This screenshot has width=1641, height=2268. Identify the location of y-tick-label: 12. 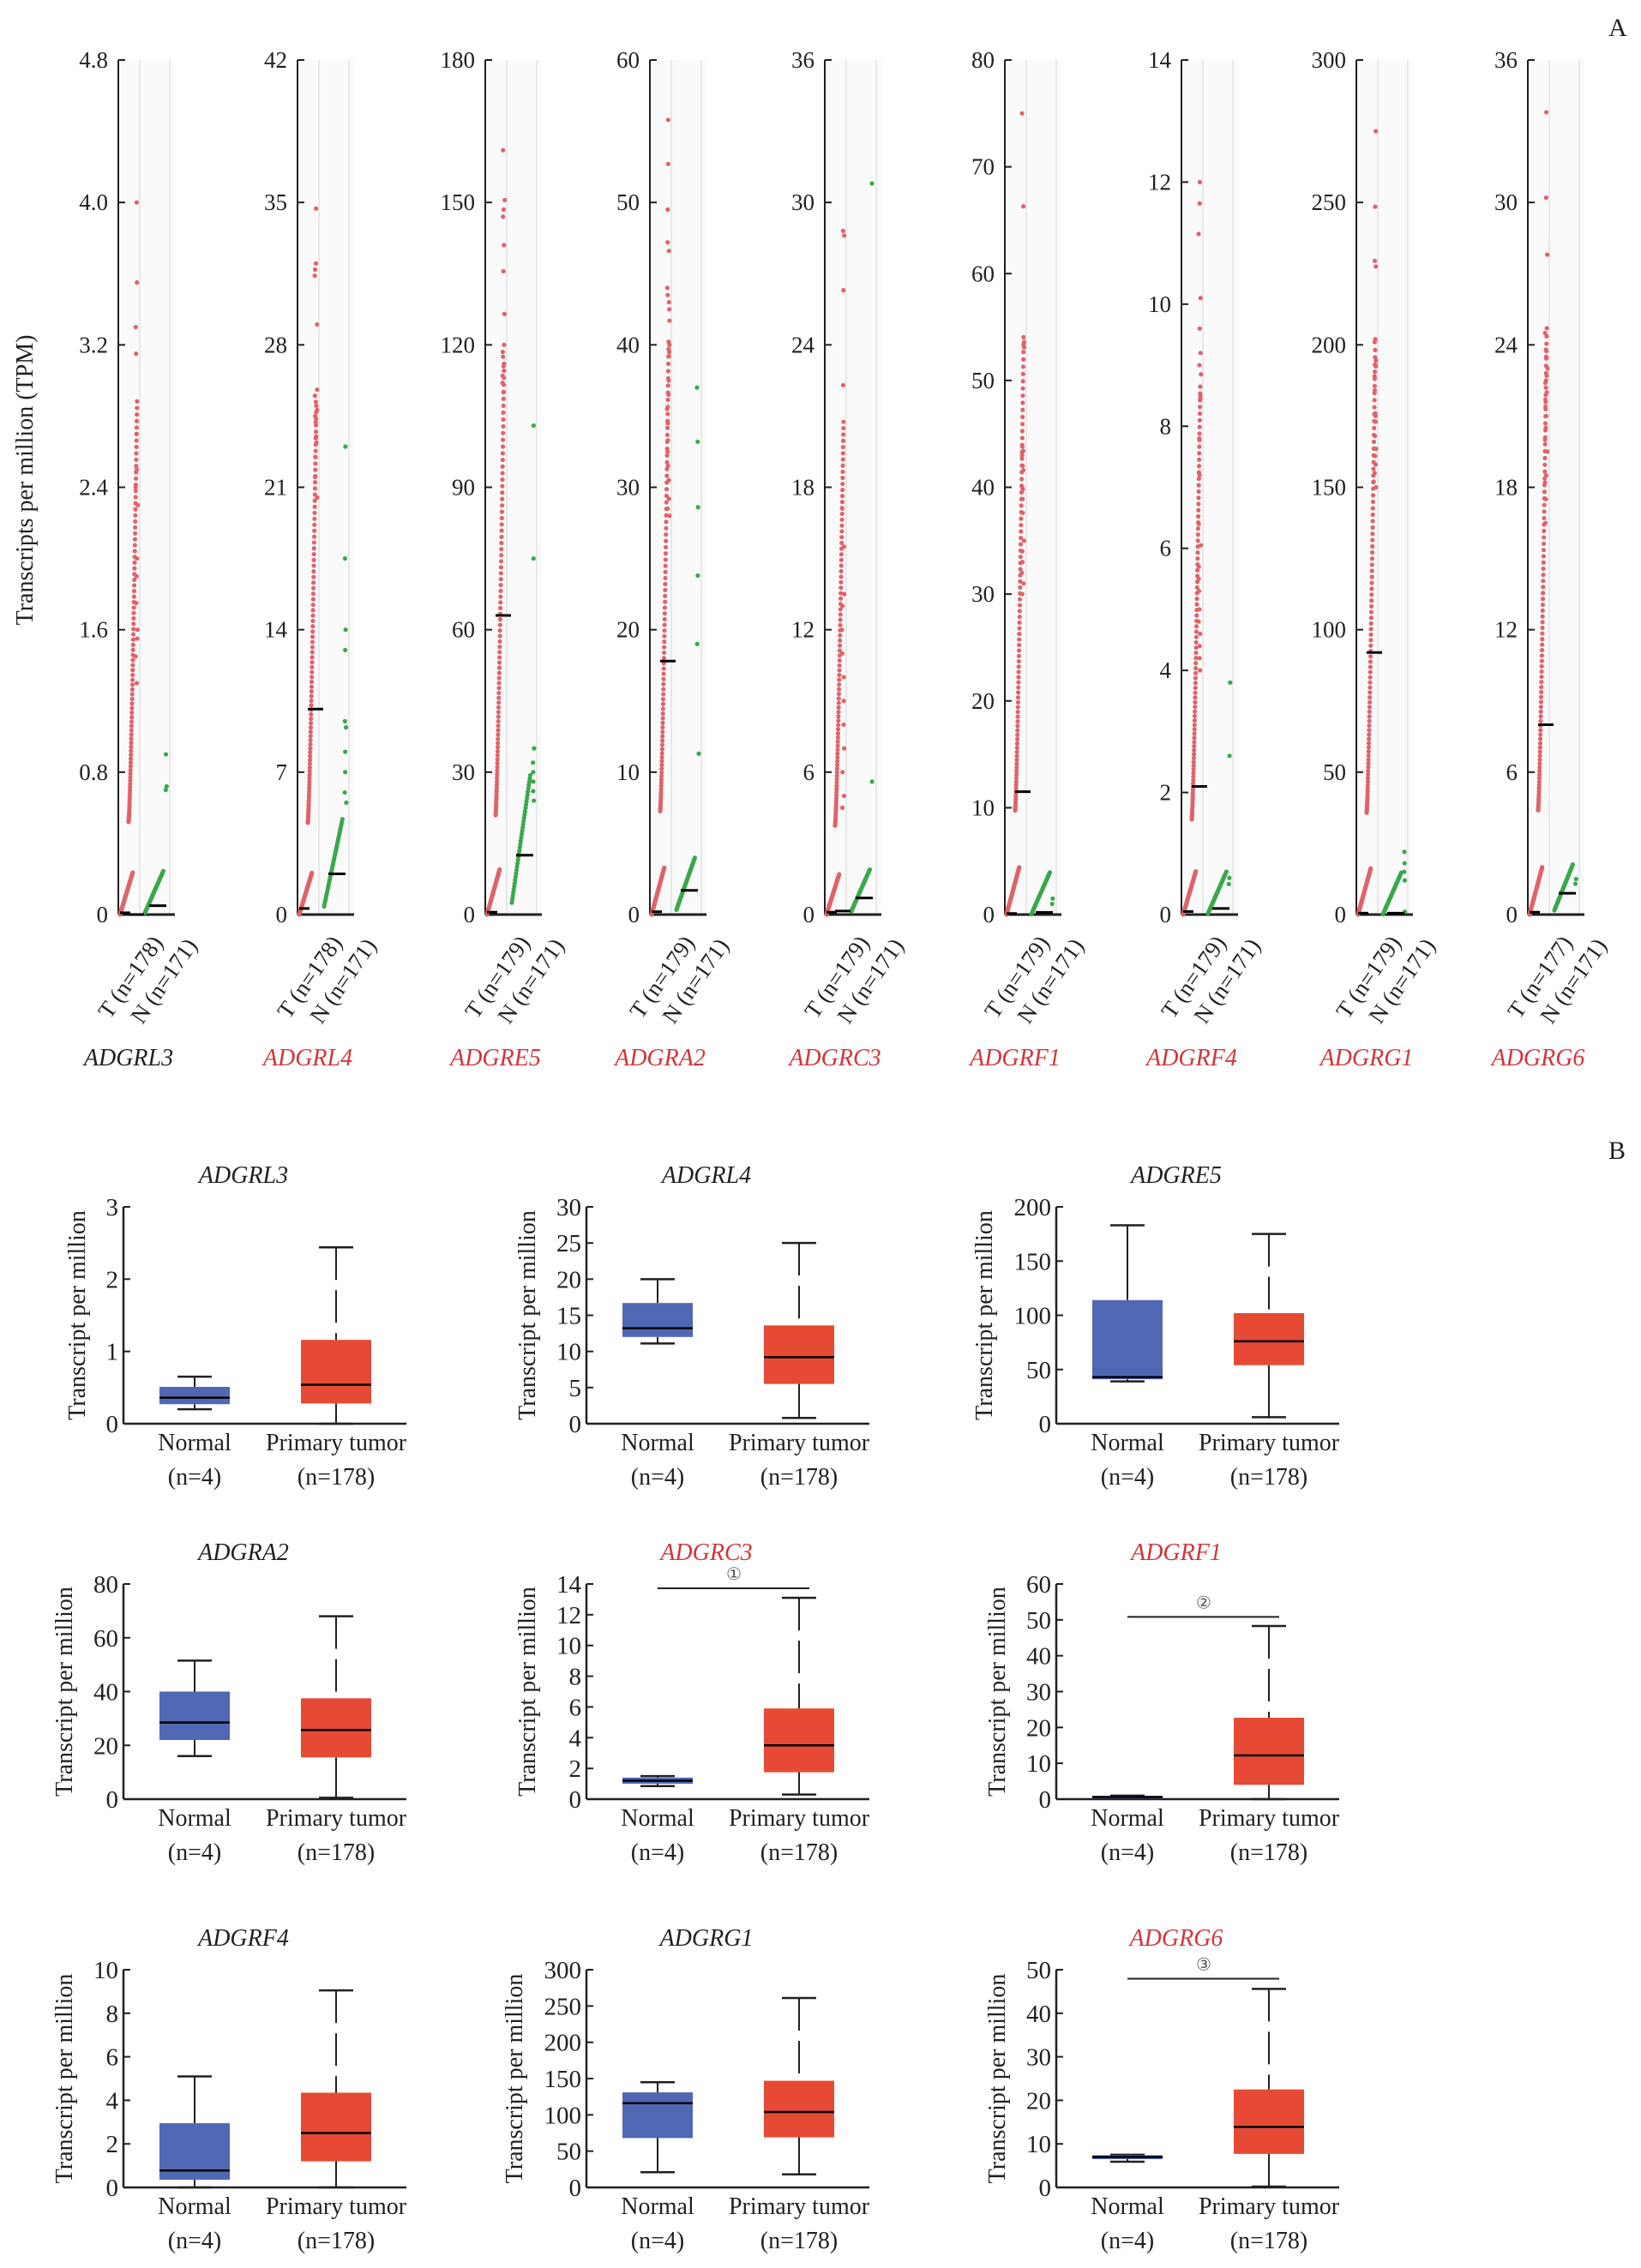
(568, 1615).